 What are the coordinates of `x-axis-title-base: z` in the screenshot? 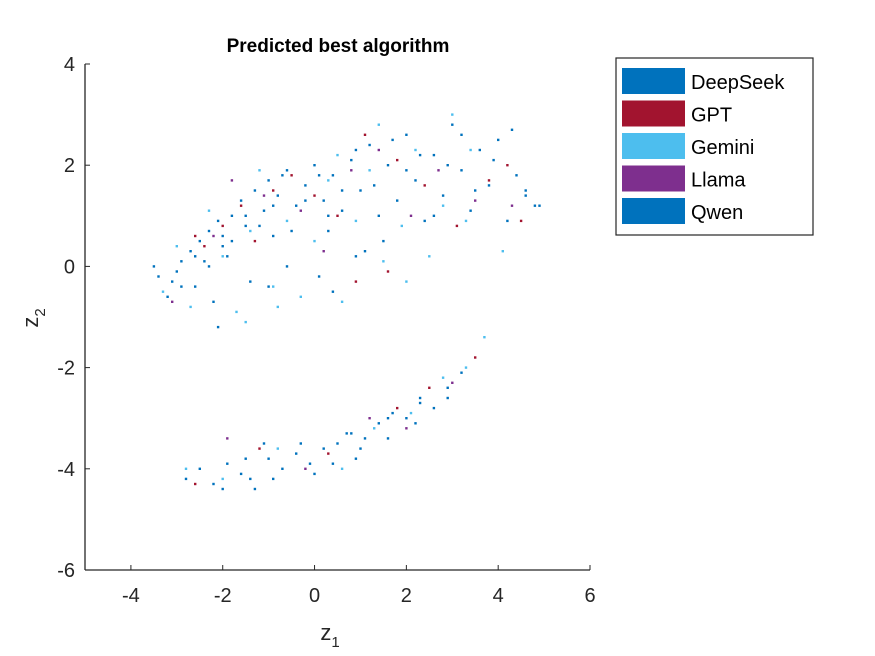 It's located at (325, 632).